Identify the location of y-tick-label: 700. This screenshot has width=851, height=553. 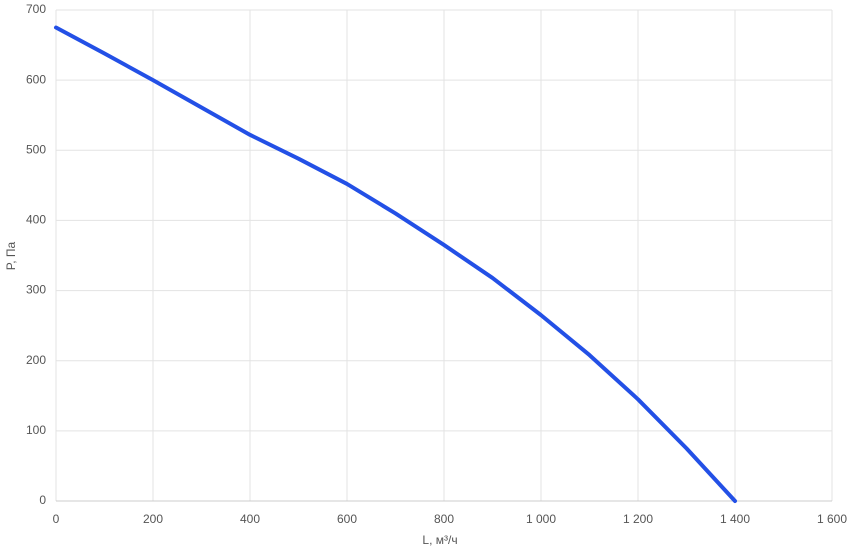
(36, 9).